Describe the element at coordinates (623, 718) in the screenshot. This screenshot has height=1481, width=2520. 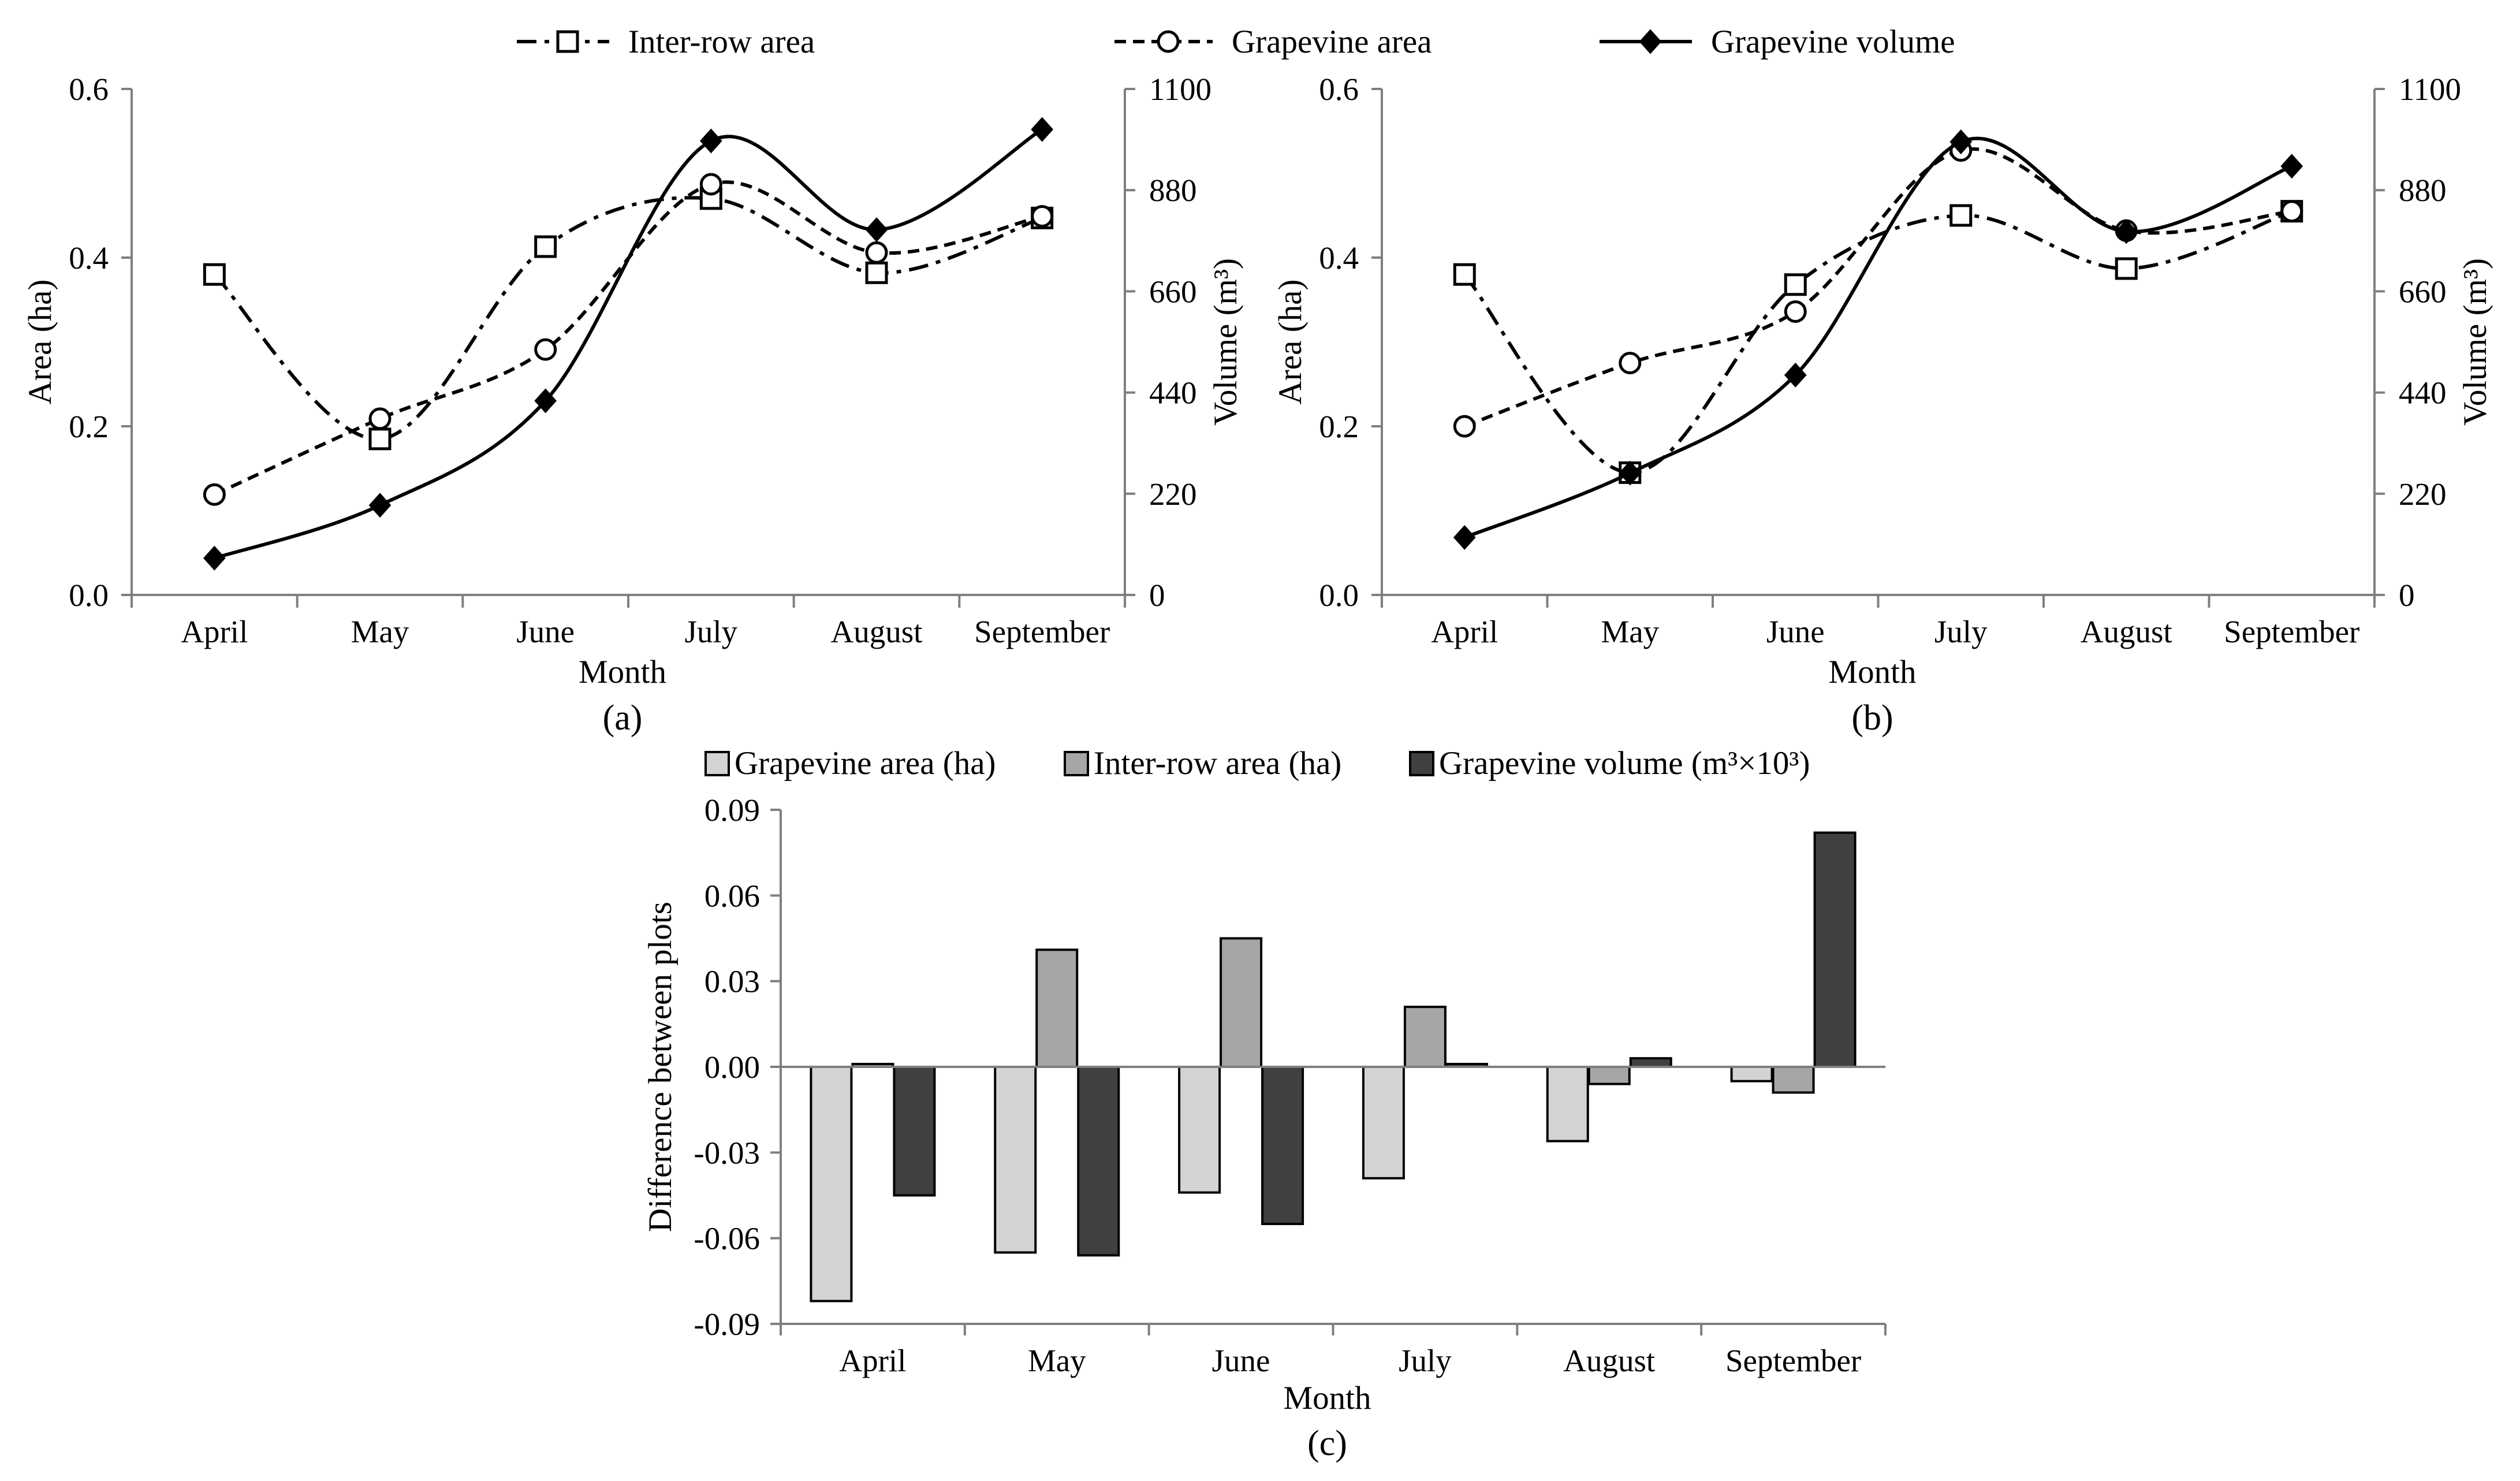
I see `chart-caption: (a)` at that location.